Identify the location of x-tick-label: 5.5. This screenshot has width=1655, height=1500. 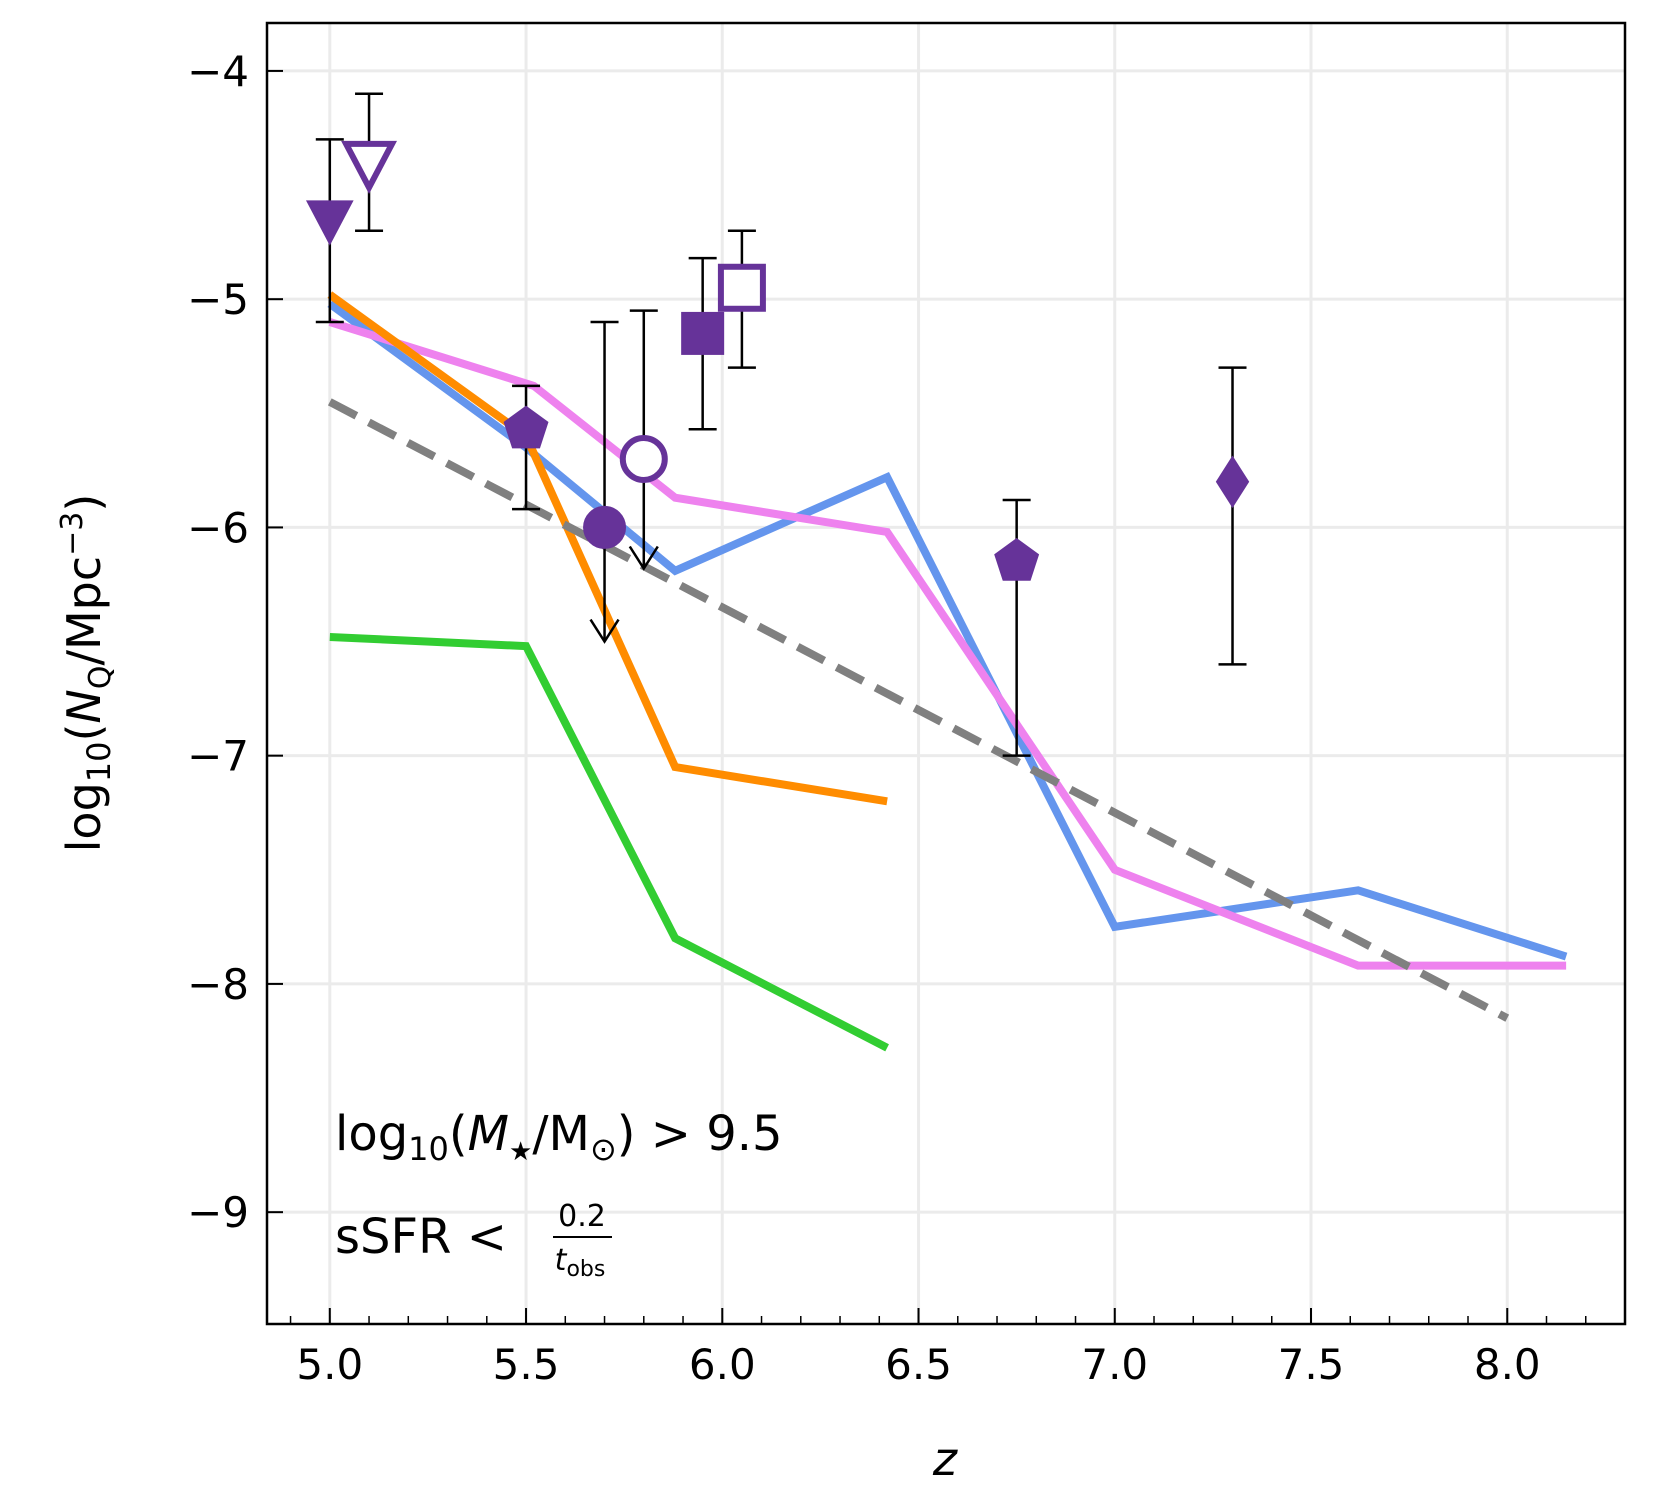
(526, 1364).